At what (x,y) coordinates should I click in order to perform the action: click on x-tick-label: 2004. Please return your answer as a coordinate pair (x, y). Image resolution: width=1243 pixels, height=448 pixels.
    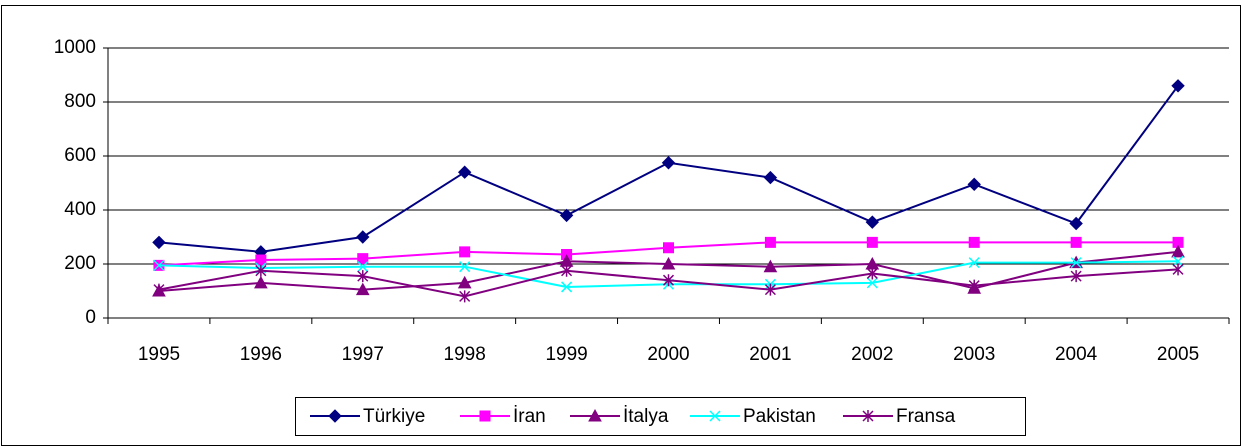
    Looking at the image, I should click on (1076, 354).